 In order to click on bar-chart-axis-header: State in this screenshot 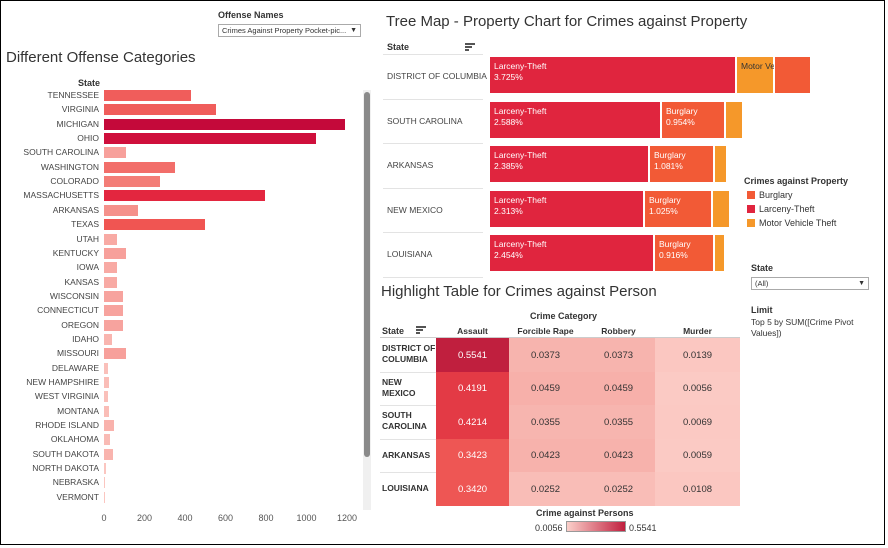, I will do `click(89, 83)`.